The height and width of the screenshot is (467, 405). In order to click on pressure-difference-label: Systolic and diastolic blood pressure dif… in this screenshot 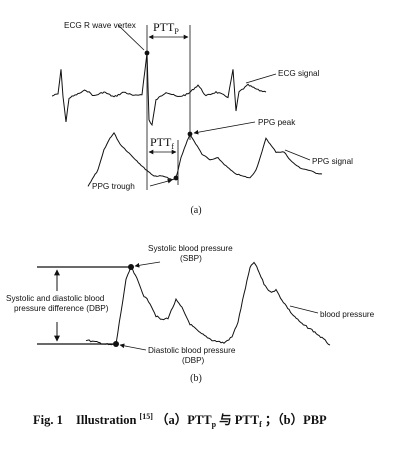, I will do `click(57, 303)`.